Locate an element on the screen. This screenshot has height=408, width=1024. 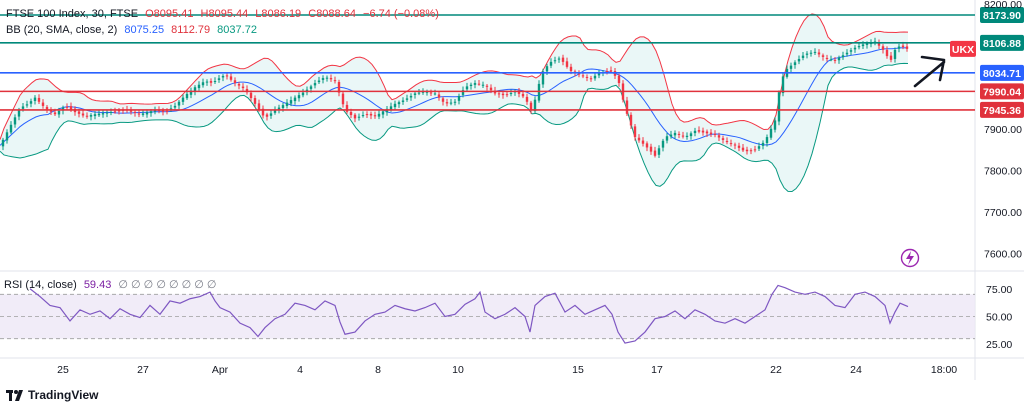
lightning-circle is located at coordinates (910, 258).